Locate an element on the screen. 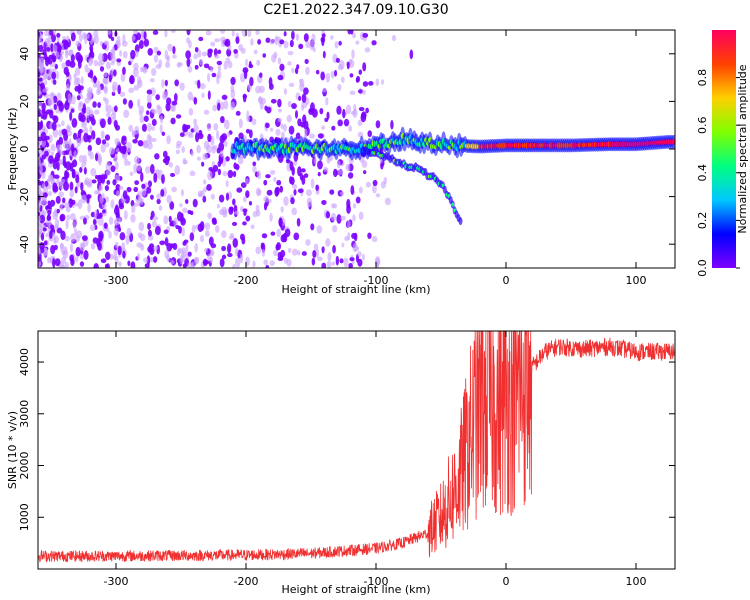  spectrogram-x-tick-label: -200 is located at coordinates (246, 280).